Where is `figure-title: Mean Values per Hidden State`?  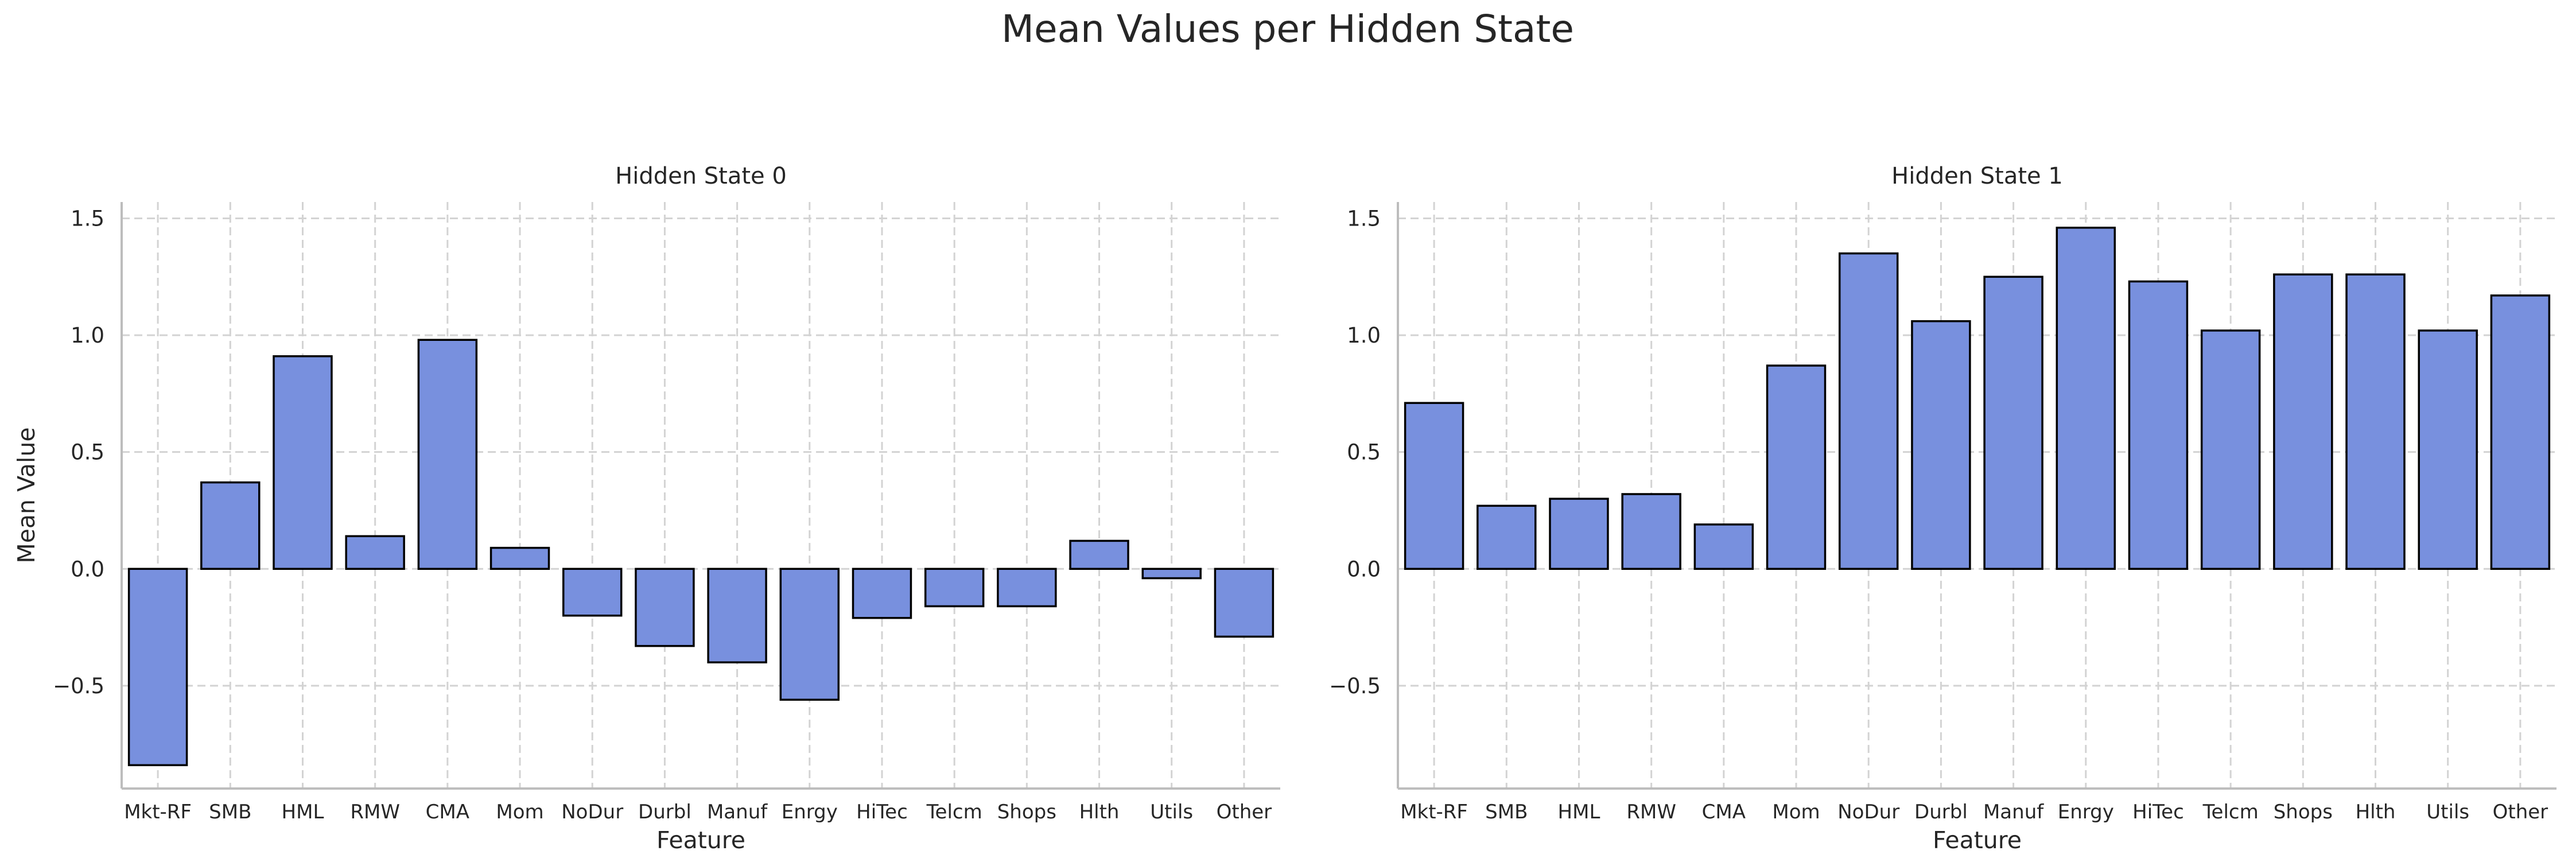 figure-title: Mean Values per Hidden State is located at coordinates (1287, 29).